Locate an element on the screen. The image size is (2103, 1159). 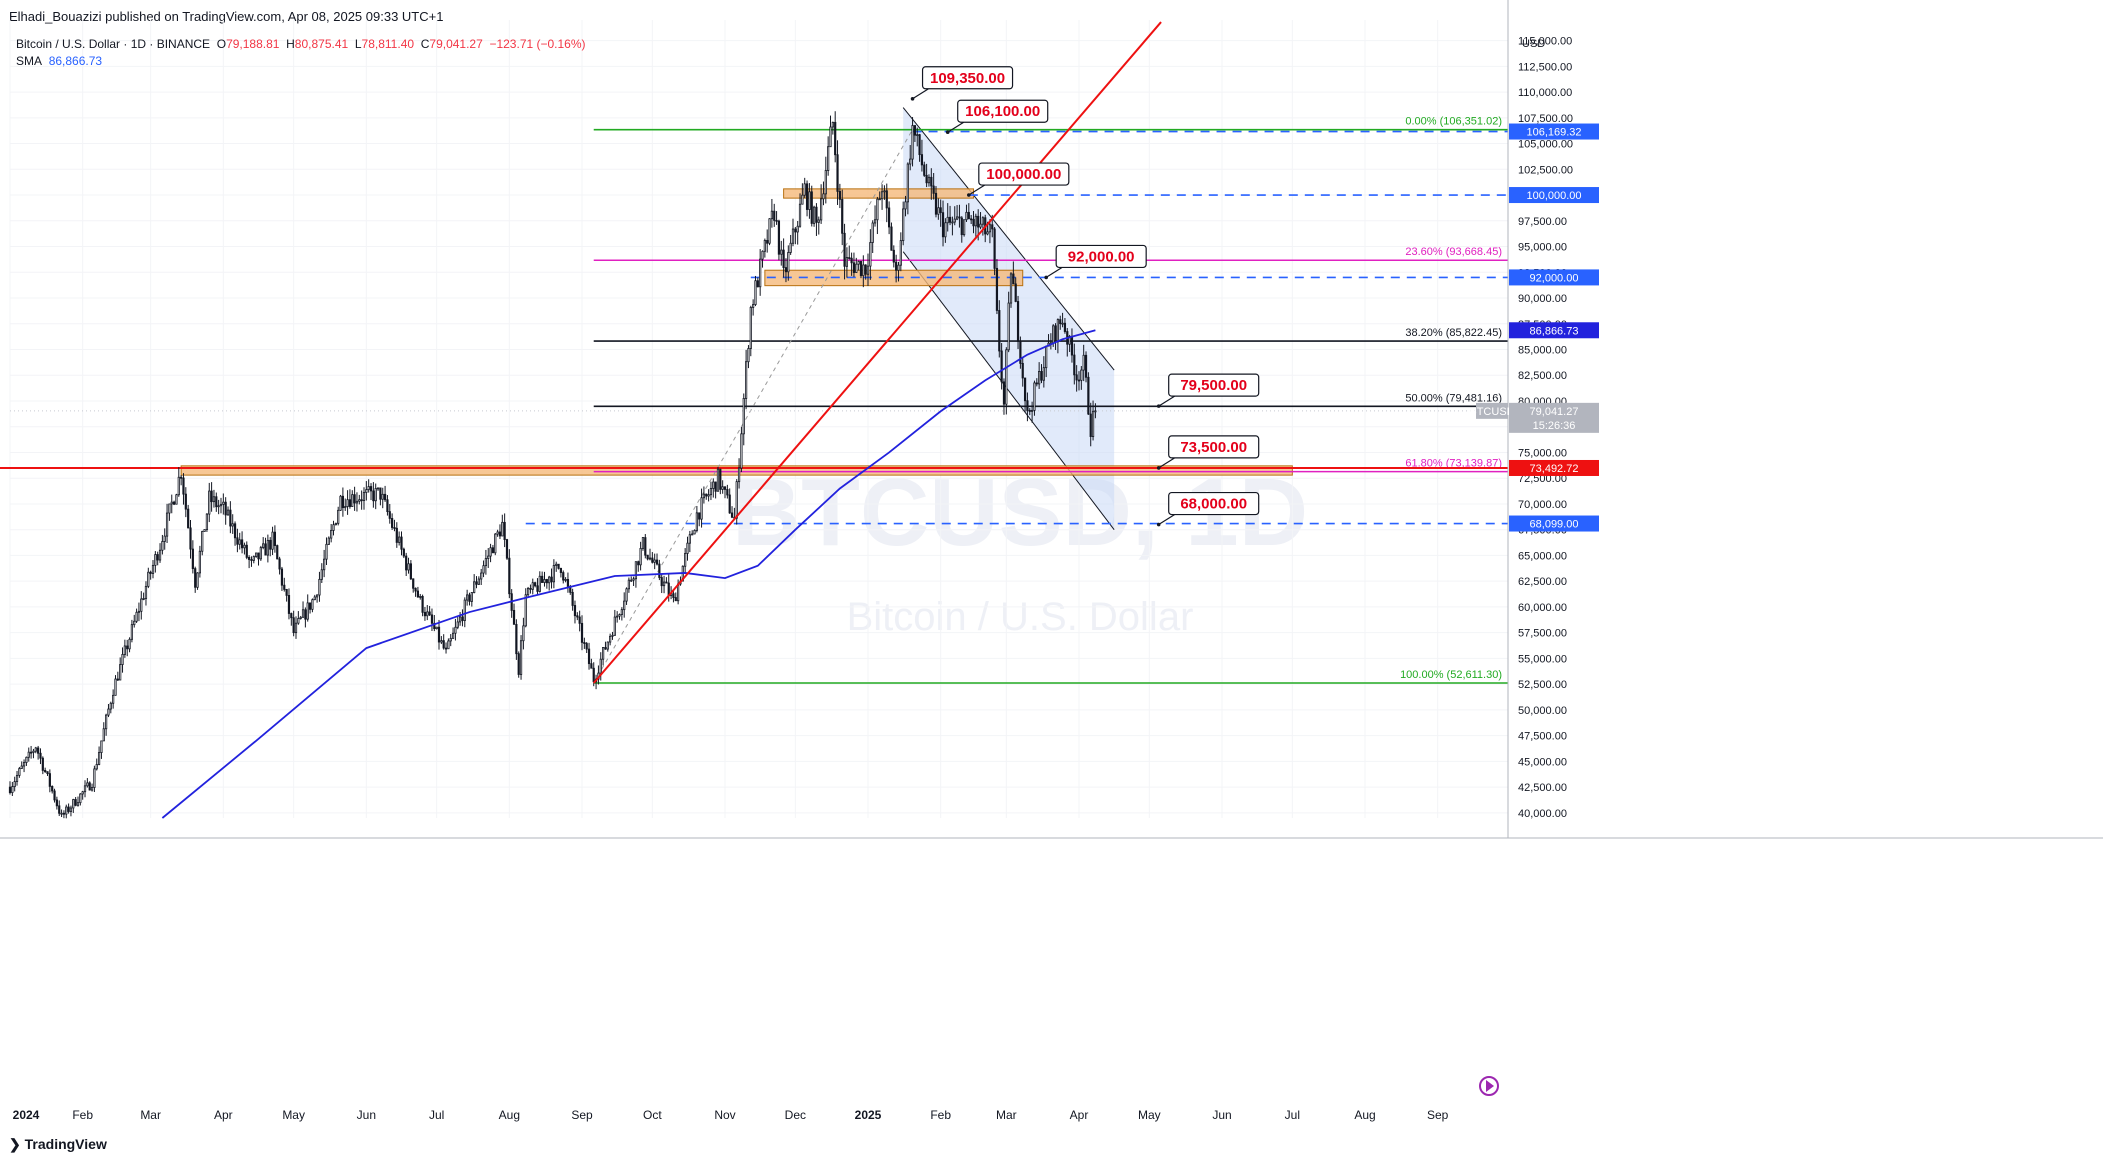
price-tick-label: 70,000.00 is located at coordinates (1542, 505).